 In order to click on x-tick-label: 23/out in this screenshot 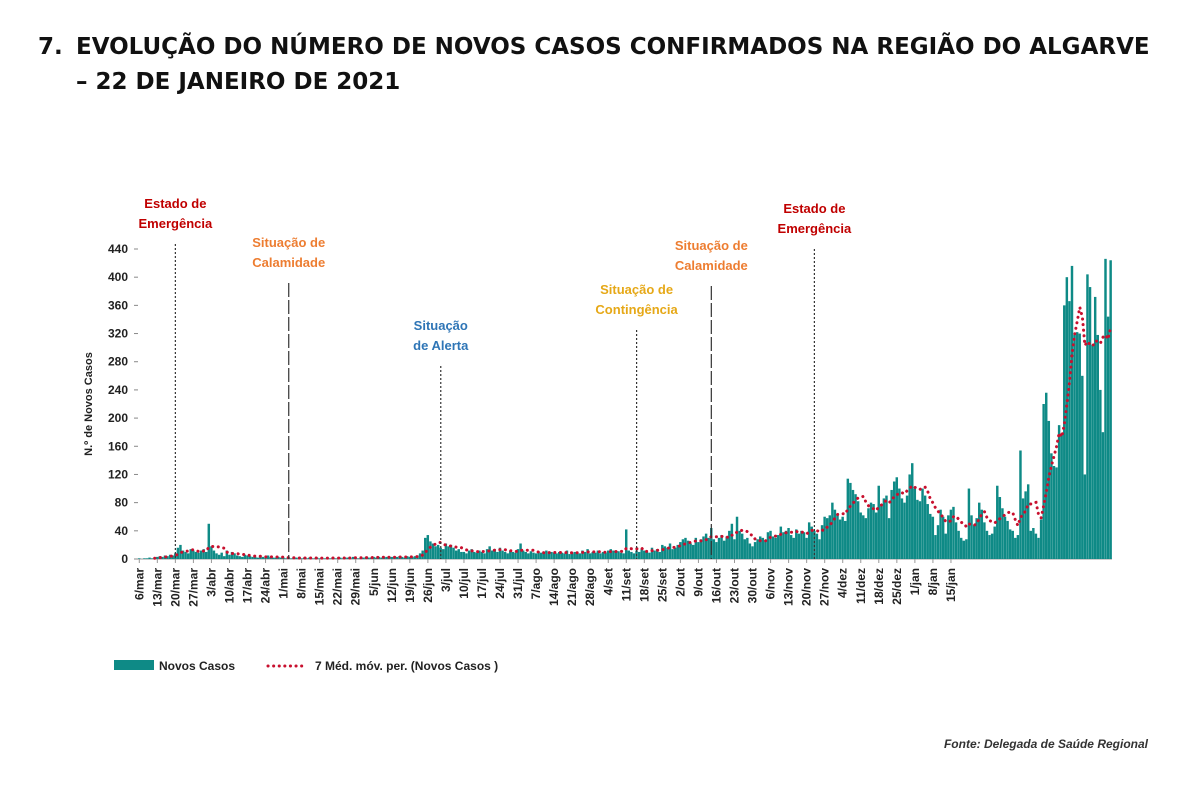, I will do `click(735, 585)`.